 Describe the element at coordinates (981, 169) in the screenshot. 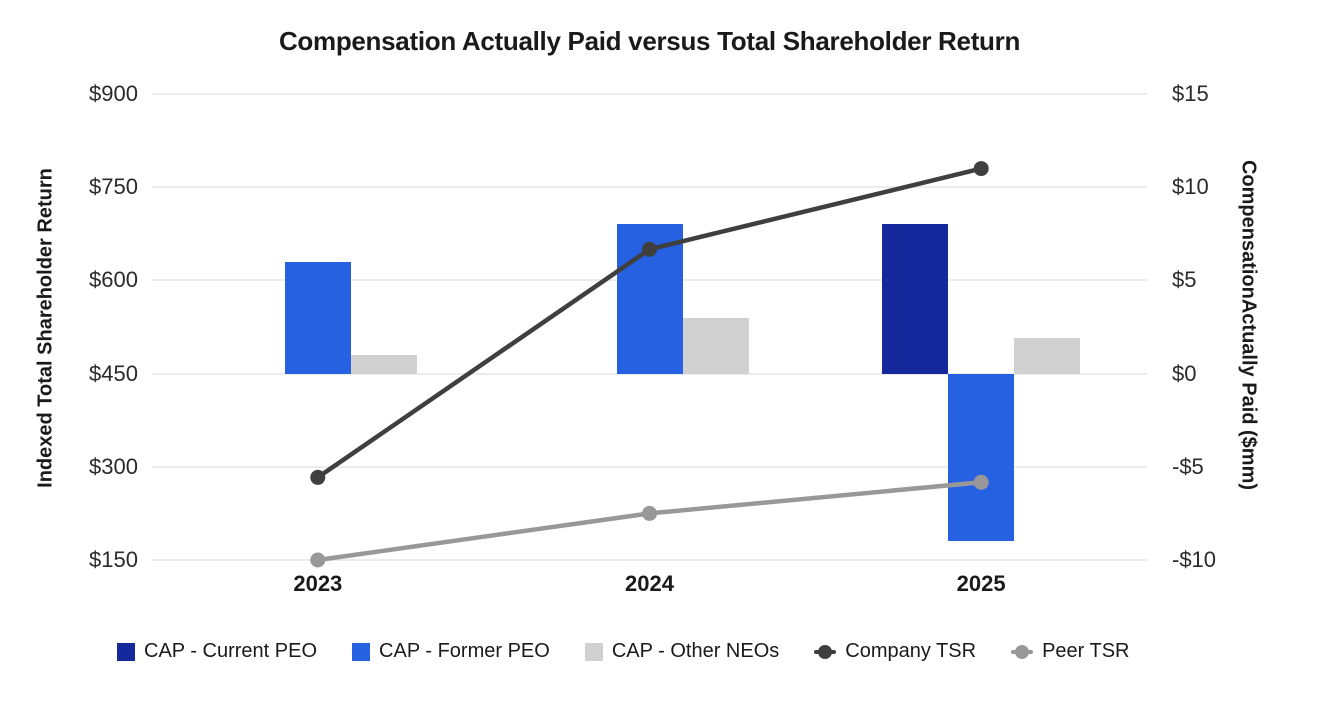

I see `point-company-tsr-2025` at that location.